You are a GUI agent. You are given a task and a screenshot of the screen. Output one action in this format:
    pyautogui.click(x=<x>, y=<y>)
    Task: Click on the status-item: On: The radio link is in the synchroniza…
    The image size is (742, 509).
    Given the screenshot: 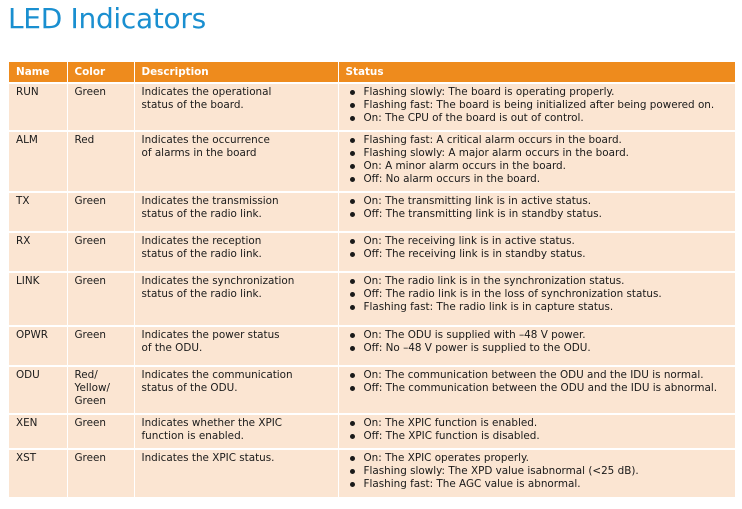 What is the action you would take?
    pyautogui.click(x=541, y=281)
    